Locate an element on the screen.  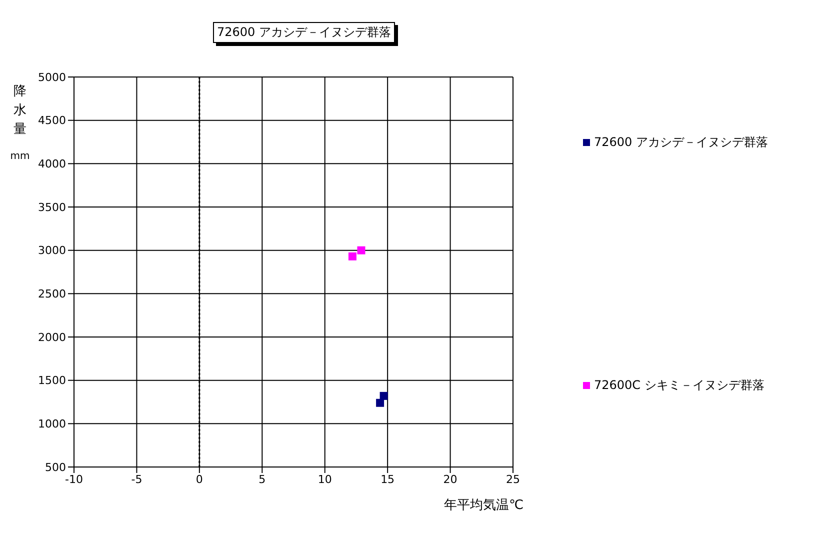
legend-label: 72600 アカシデ－イヌシデ群落 is located at coordinates (681, 142).